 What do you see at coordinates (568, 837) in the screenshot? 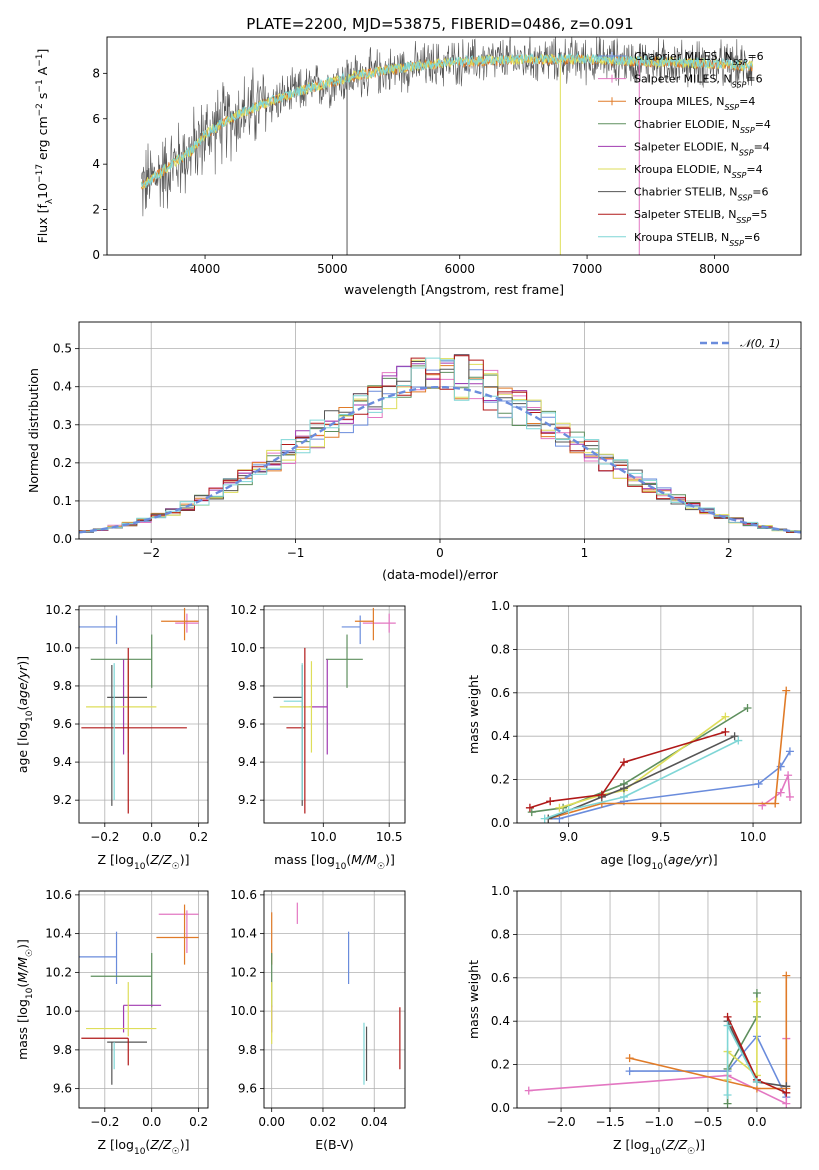
I see `x-tick-label: 9.0` at bounding box center [568, 837].